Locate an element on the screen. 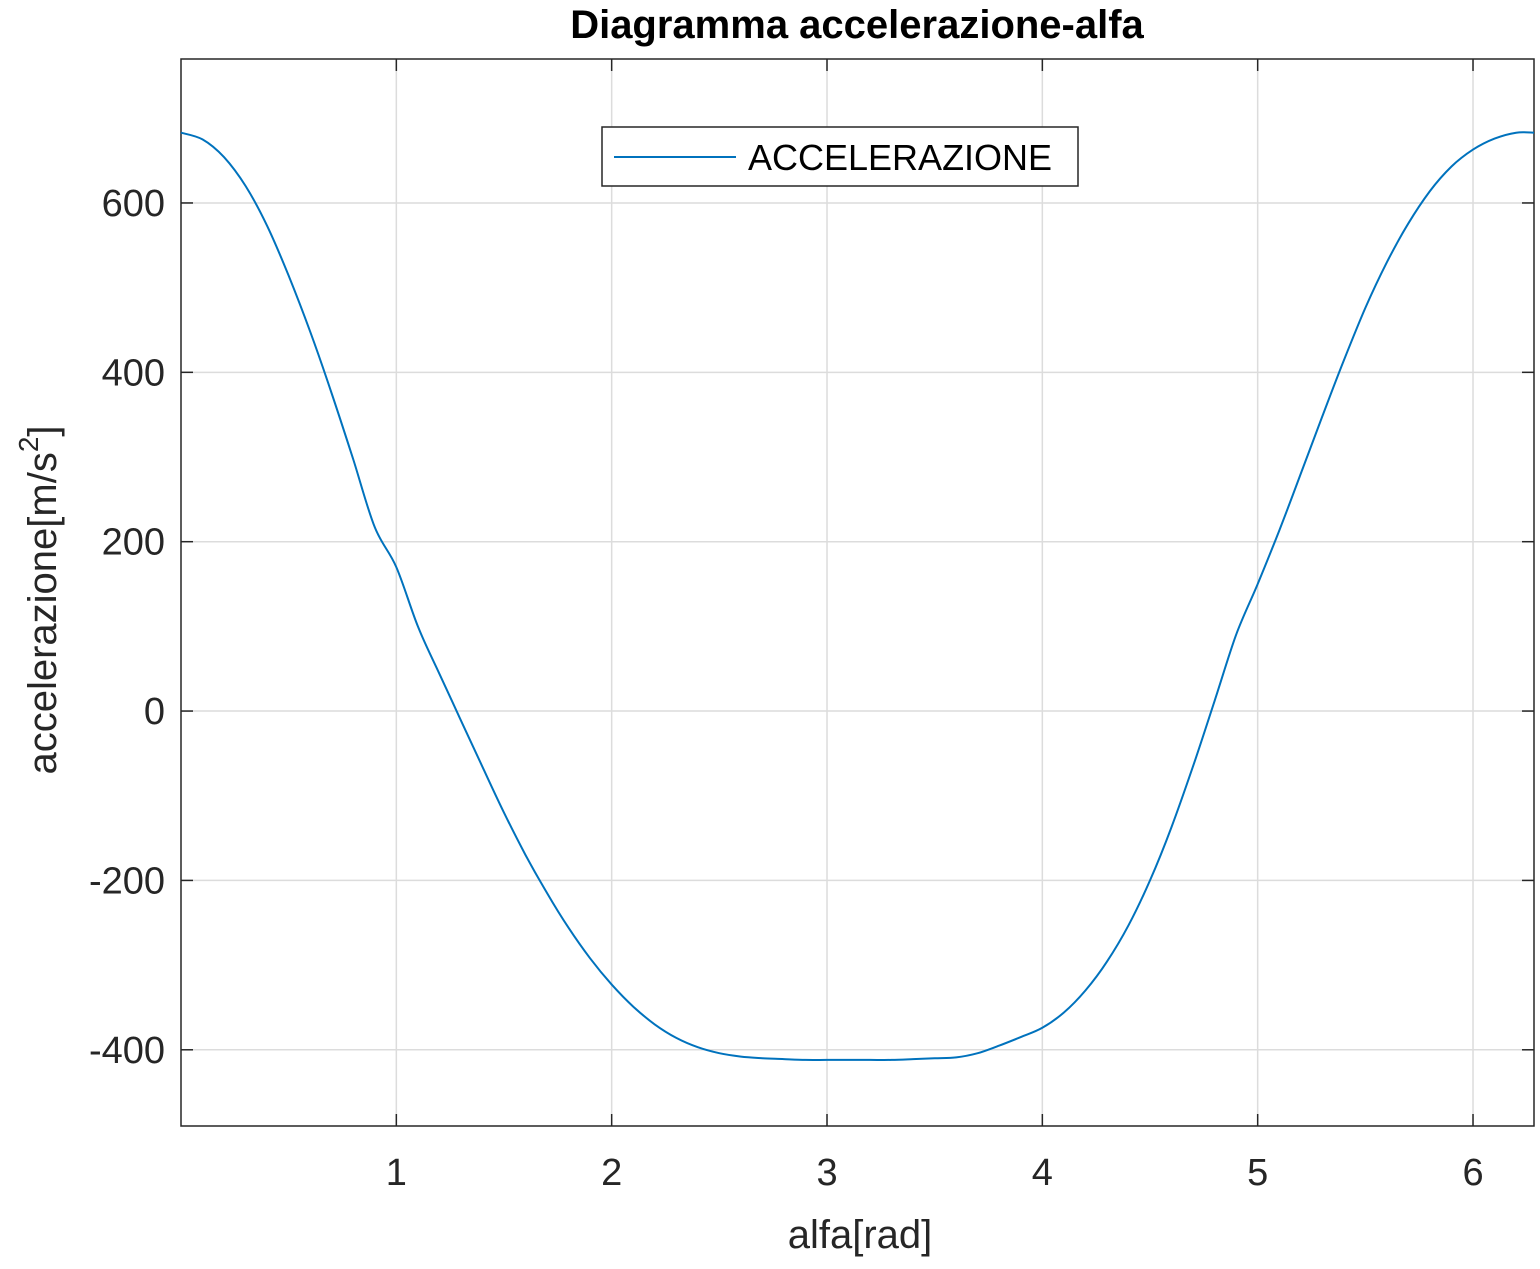  legend: ACCELERAZIONE is located at coordinates (840, 156).